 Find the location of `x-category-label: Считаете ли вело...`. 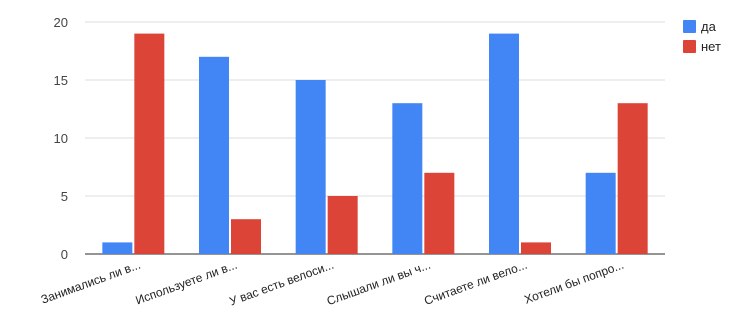

x-category-label: Считаете ли вело... is located at coordinates (475, 283).